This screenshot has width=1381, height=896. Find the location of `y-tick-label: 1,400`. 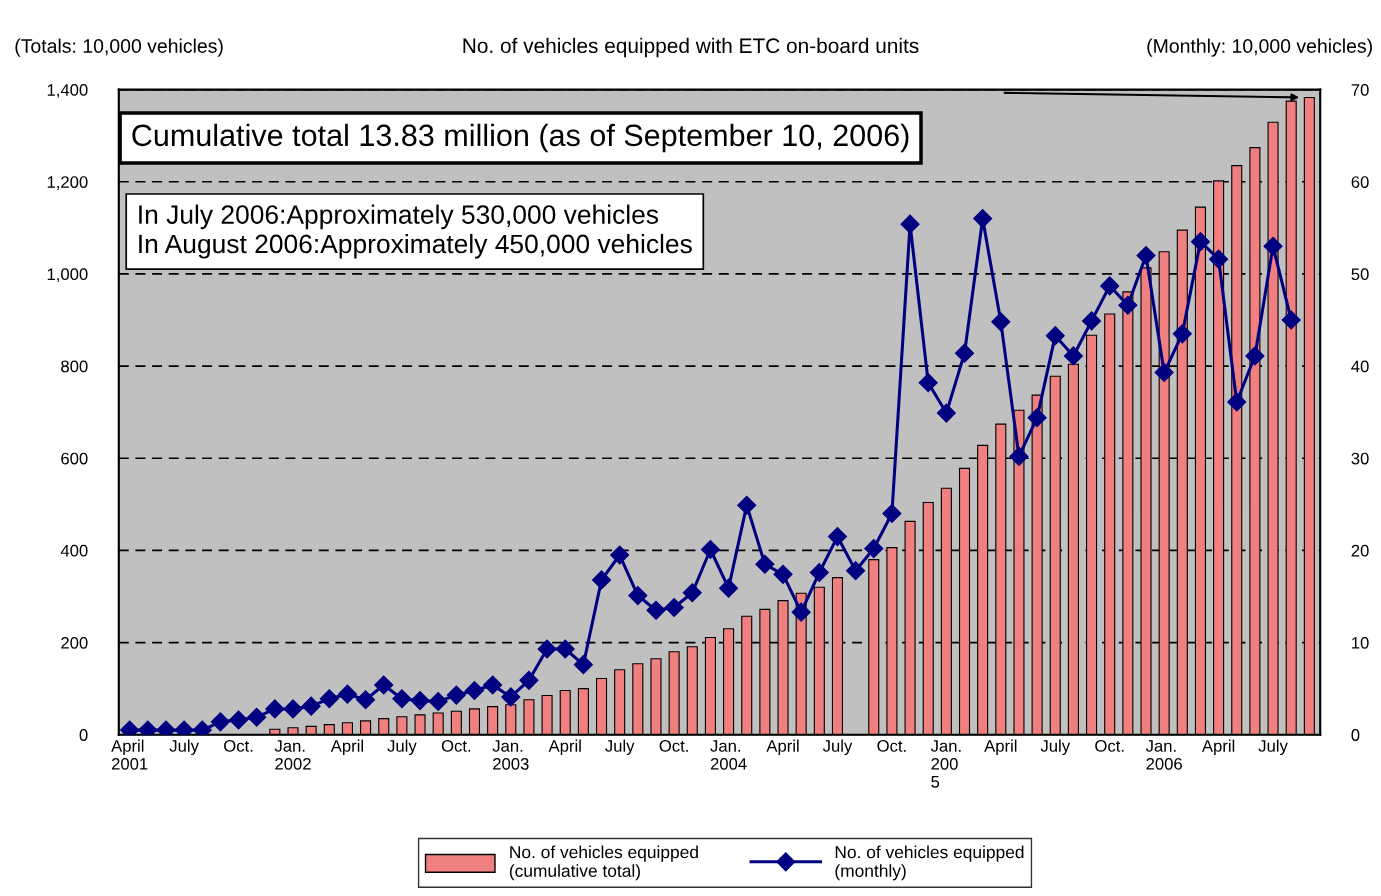

y-tick-label: 1,400 is located at coordinates (67, 91).